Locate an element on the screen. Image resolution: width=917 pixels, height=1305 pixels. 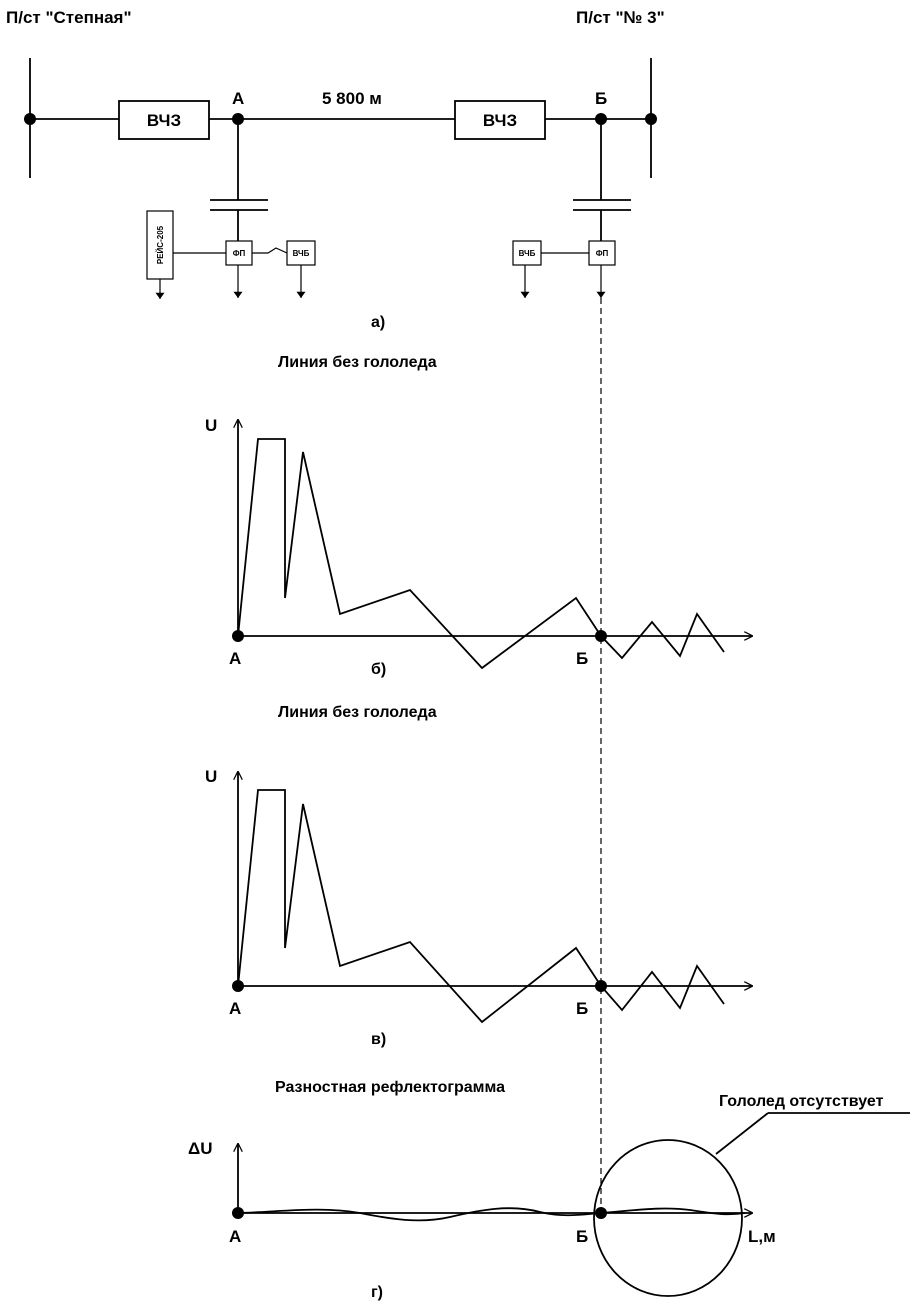
trap-left-label: ВЧЗ is located at coordinates (164, 120).